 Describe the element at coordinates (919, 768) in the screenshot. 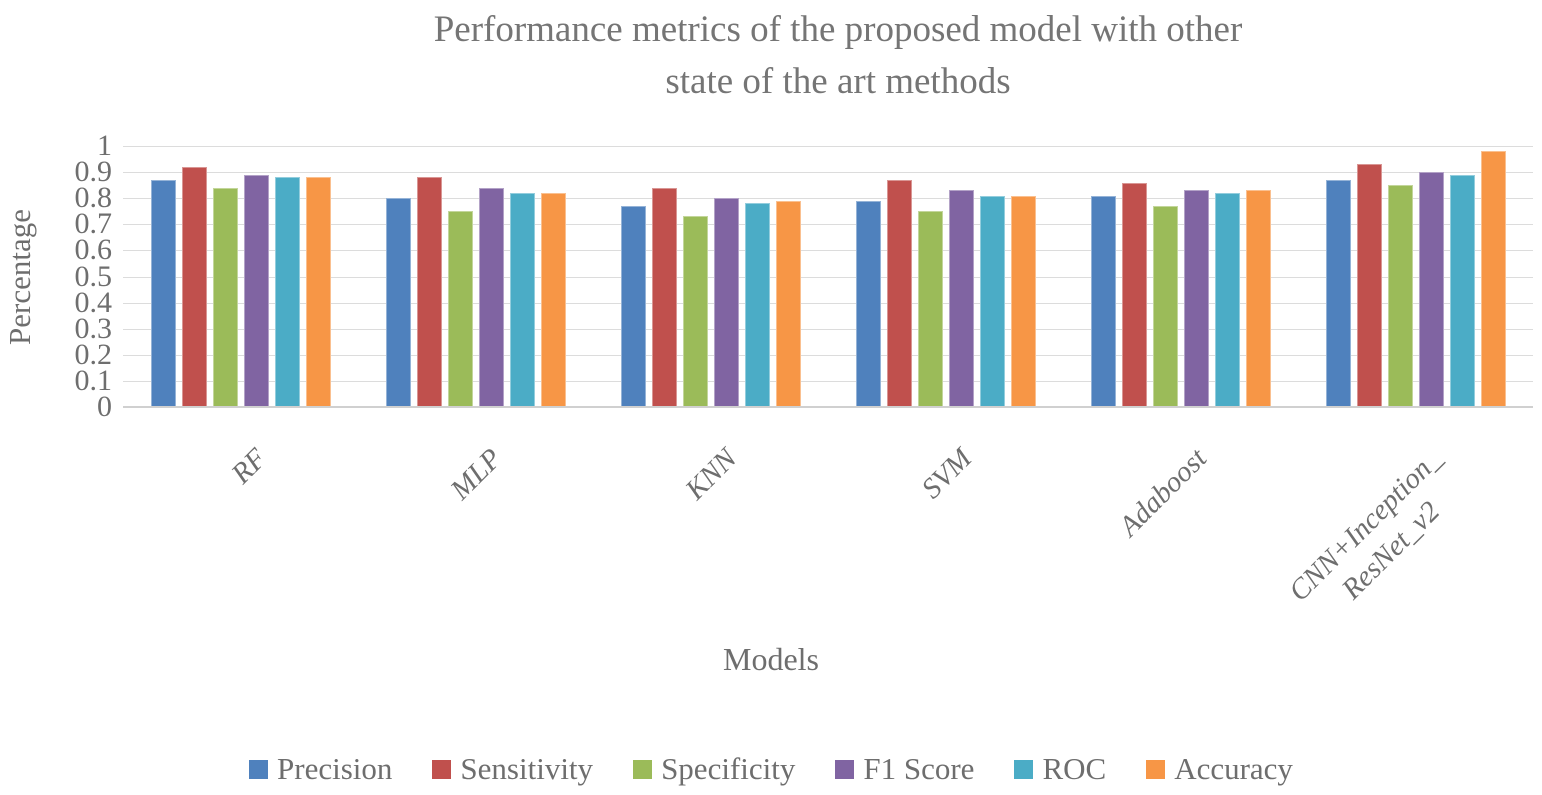

I see `legend-label: F1 Score` at that location.